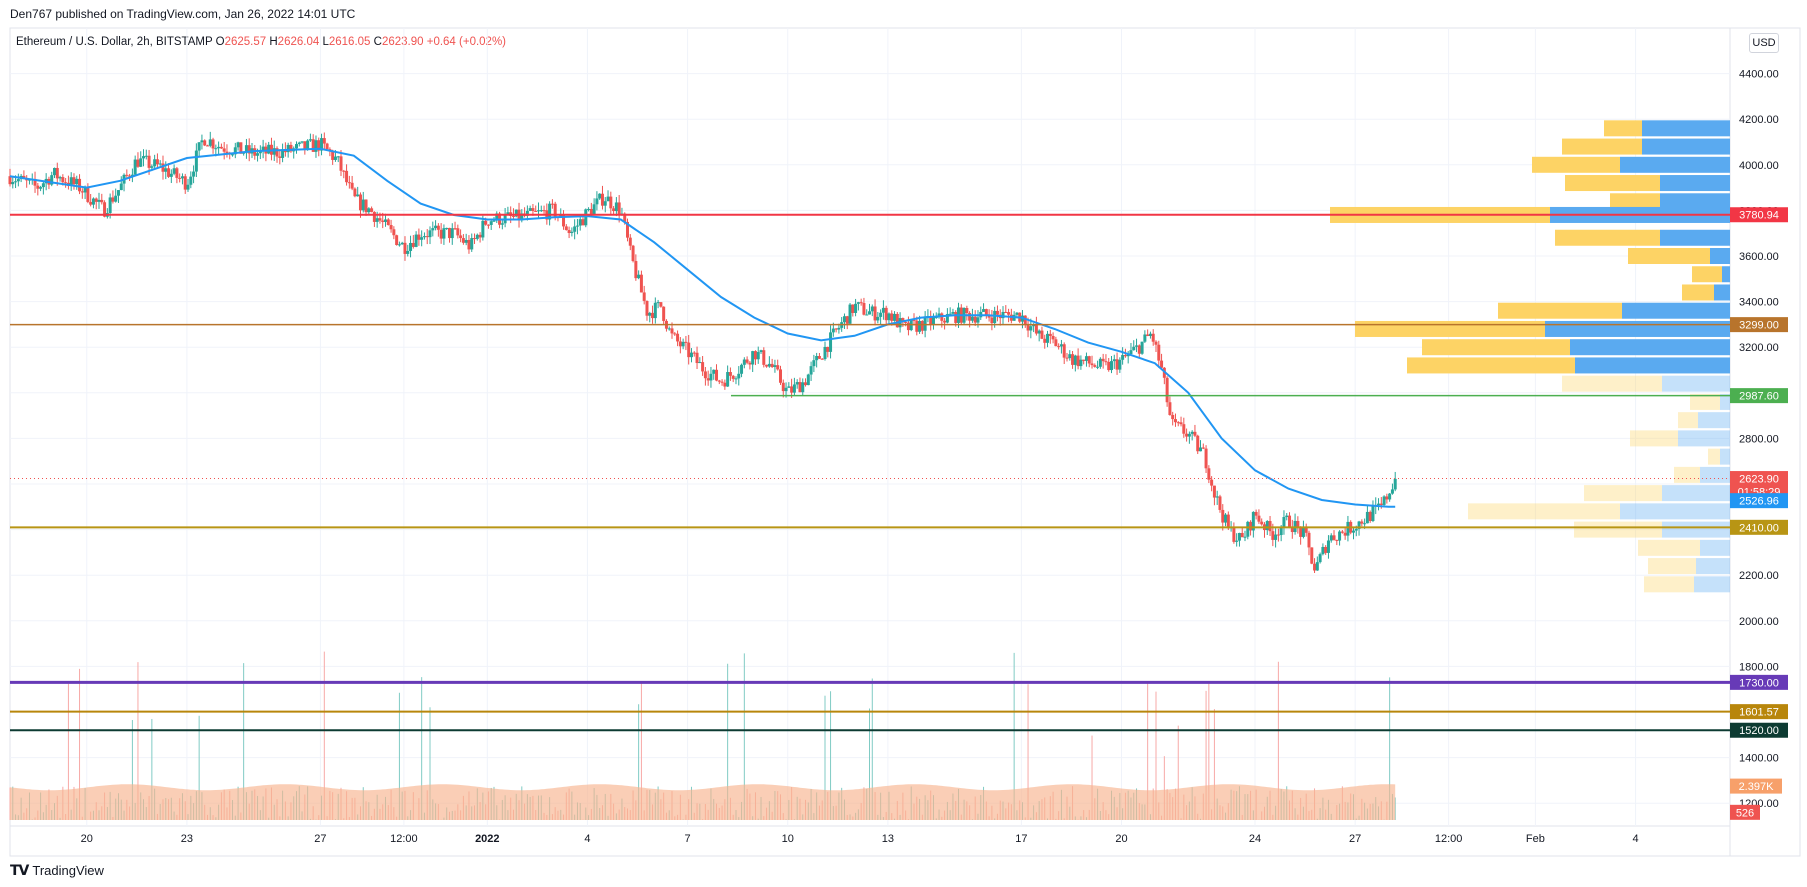 The height and width of the screenshot is (887, 1807). Describe the element at coordinates (1759, 166) in the screenshot. I see `y-tick-label: 4000.00` at that location.